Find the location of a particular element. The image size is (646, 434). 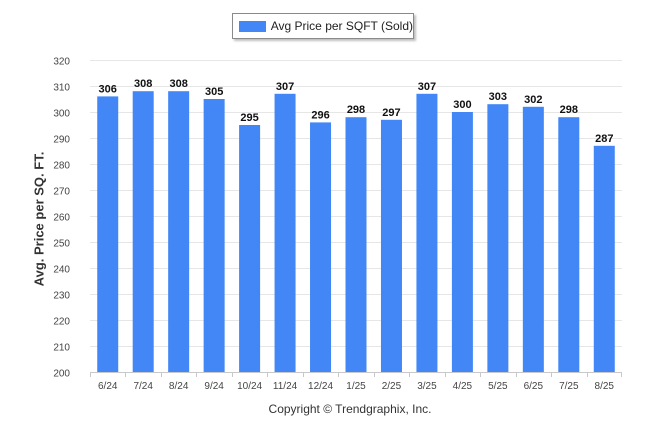

x-tick-label: 4/25 is located at coordinates (463, 386).